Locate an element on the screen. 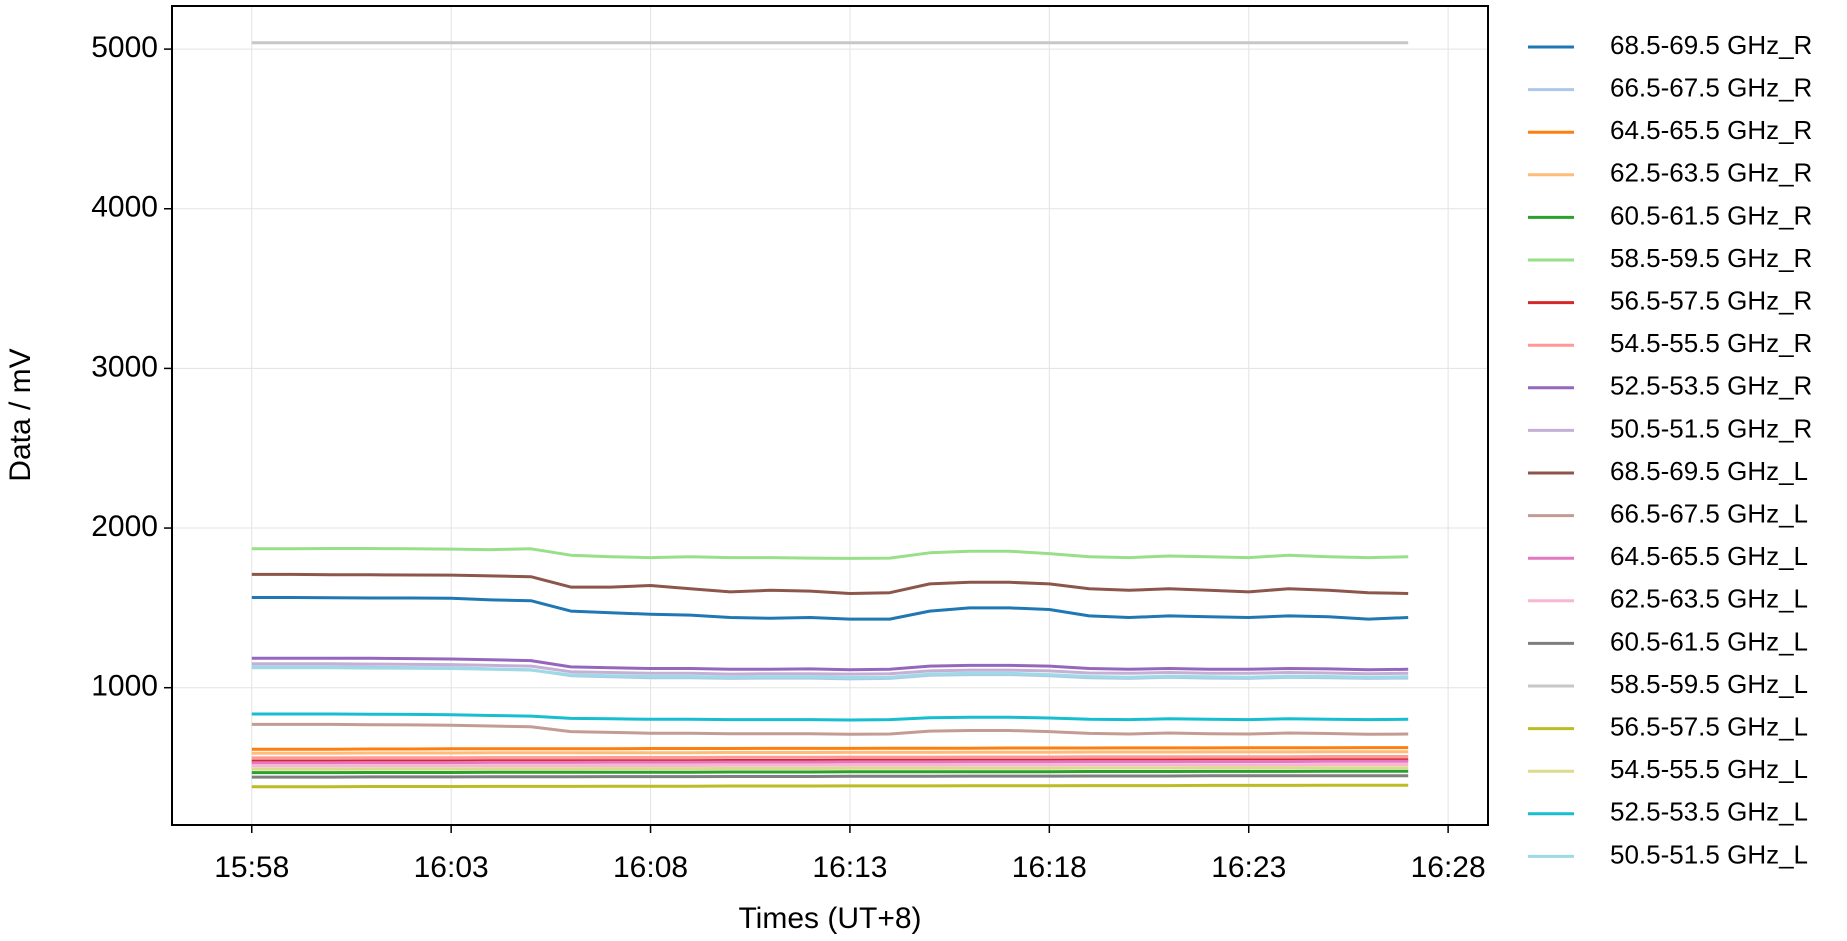  legend-label: 52.5-53.5 GHz_R is located at coordinates (1711, 386).